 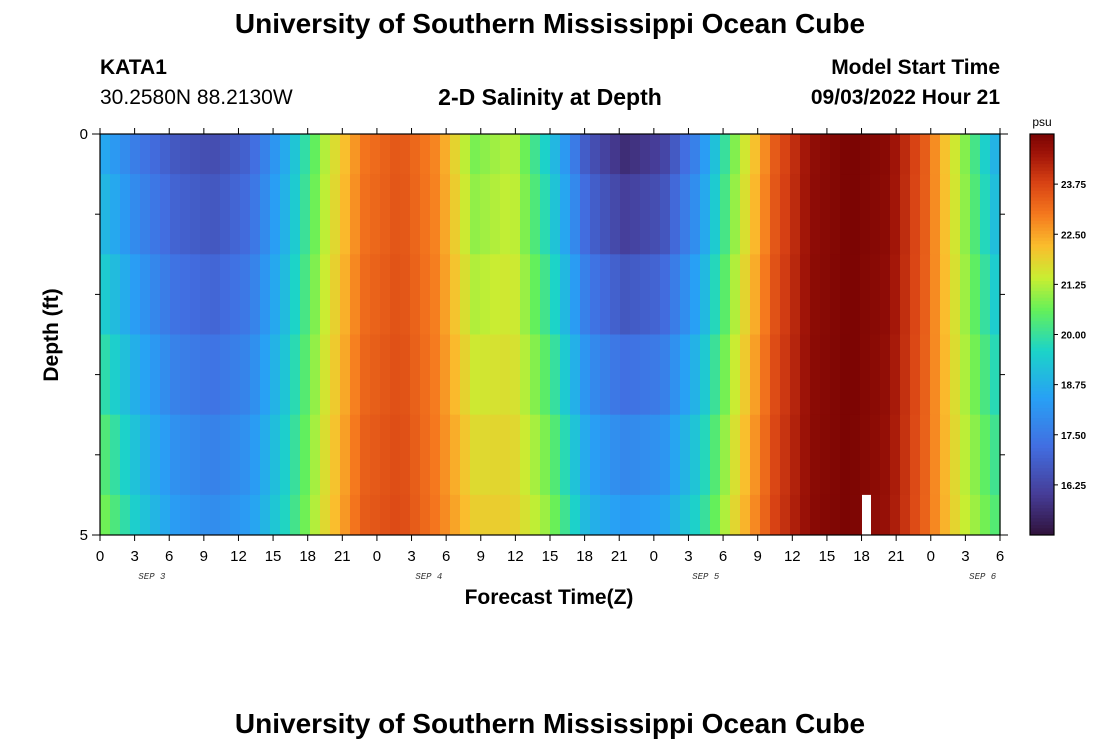 What do you see at coordinates (549, 597) in the screenshot?
I see `x-axis-title: Forecast Time(Z)` at bounding box center [549, 597].